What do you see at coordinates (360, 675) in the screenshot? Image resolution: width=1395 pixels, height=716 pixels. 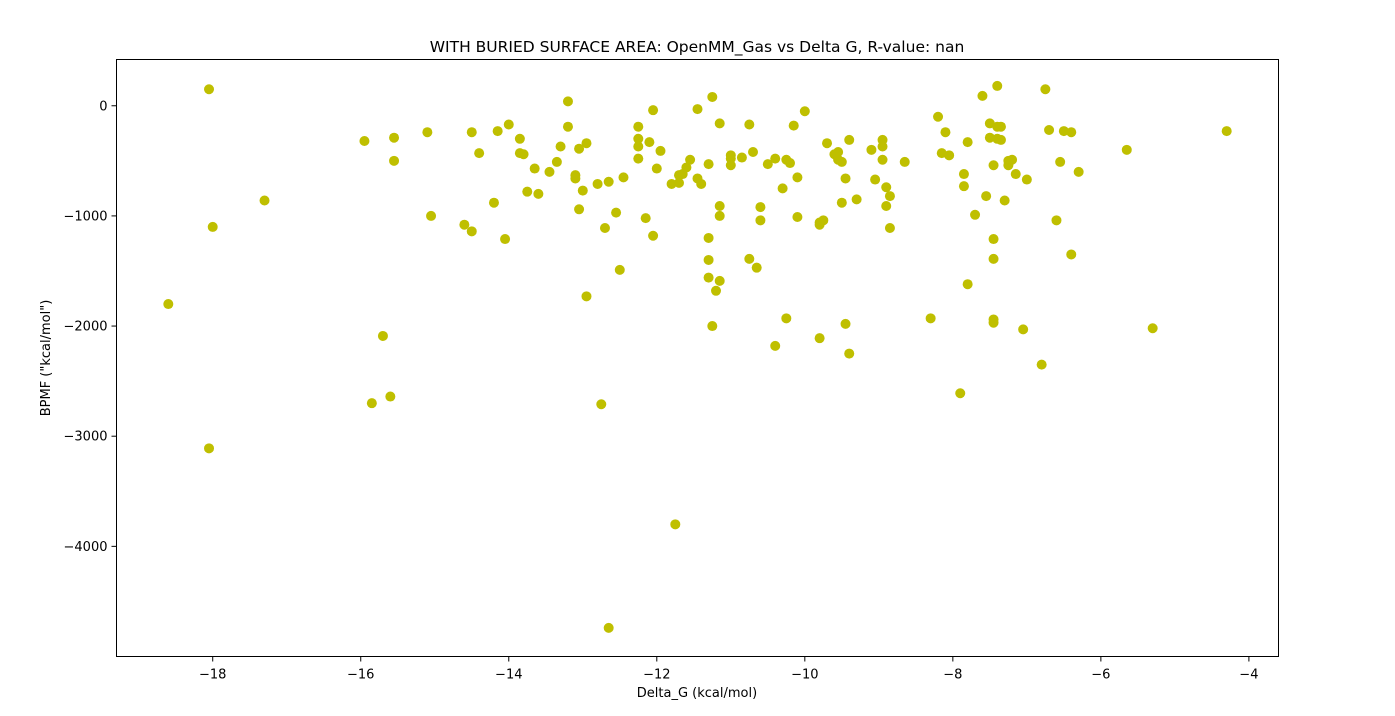 I see `x-tick-label: −16` at bounding box center [360, 675].